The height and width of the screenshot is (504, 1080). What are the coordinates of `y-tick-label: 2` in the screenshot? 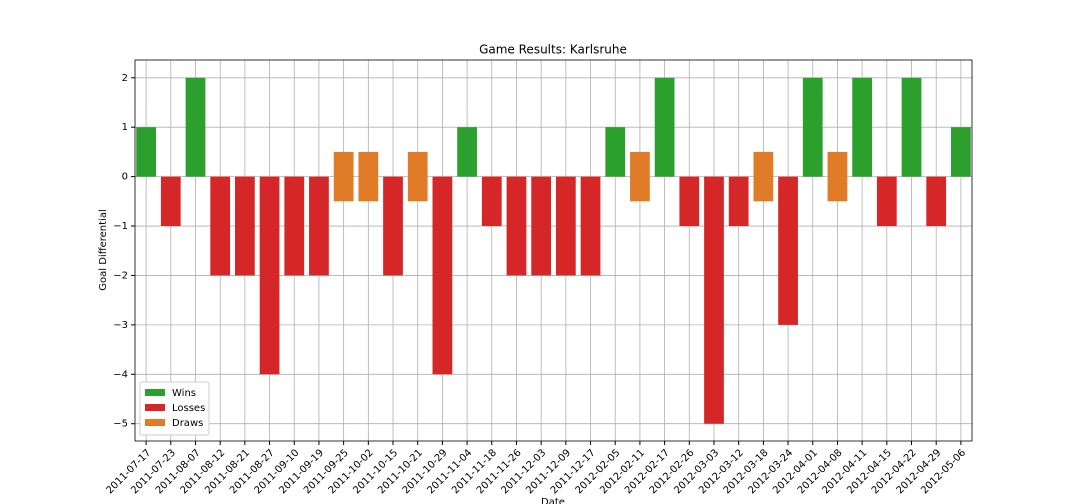 It's located at (125, 78).